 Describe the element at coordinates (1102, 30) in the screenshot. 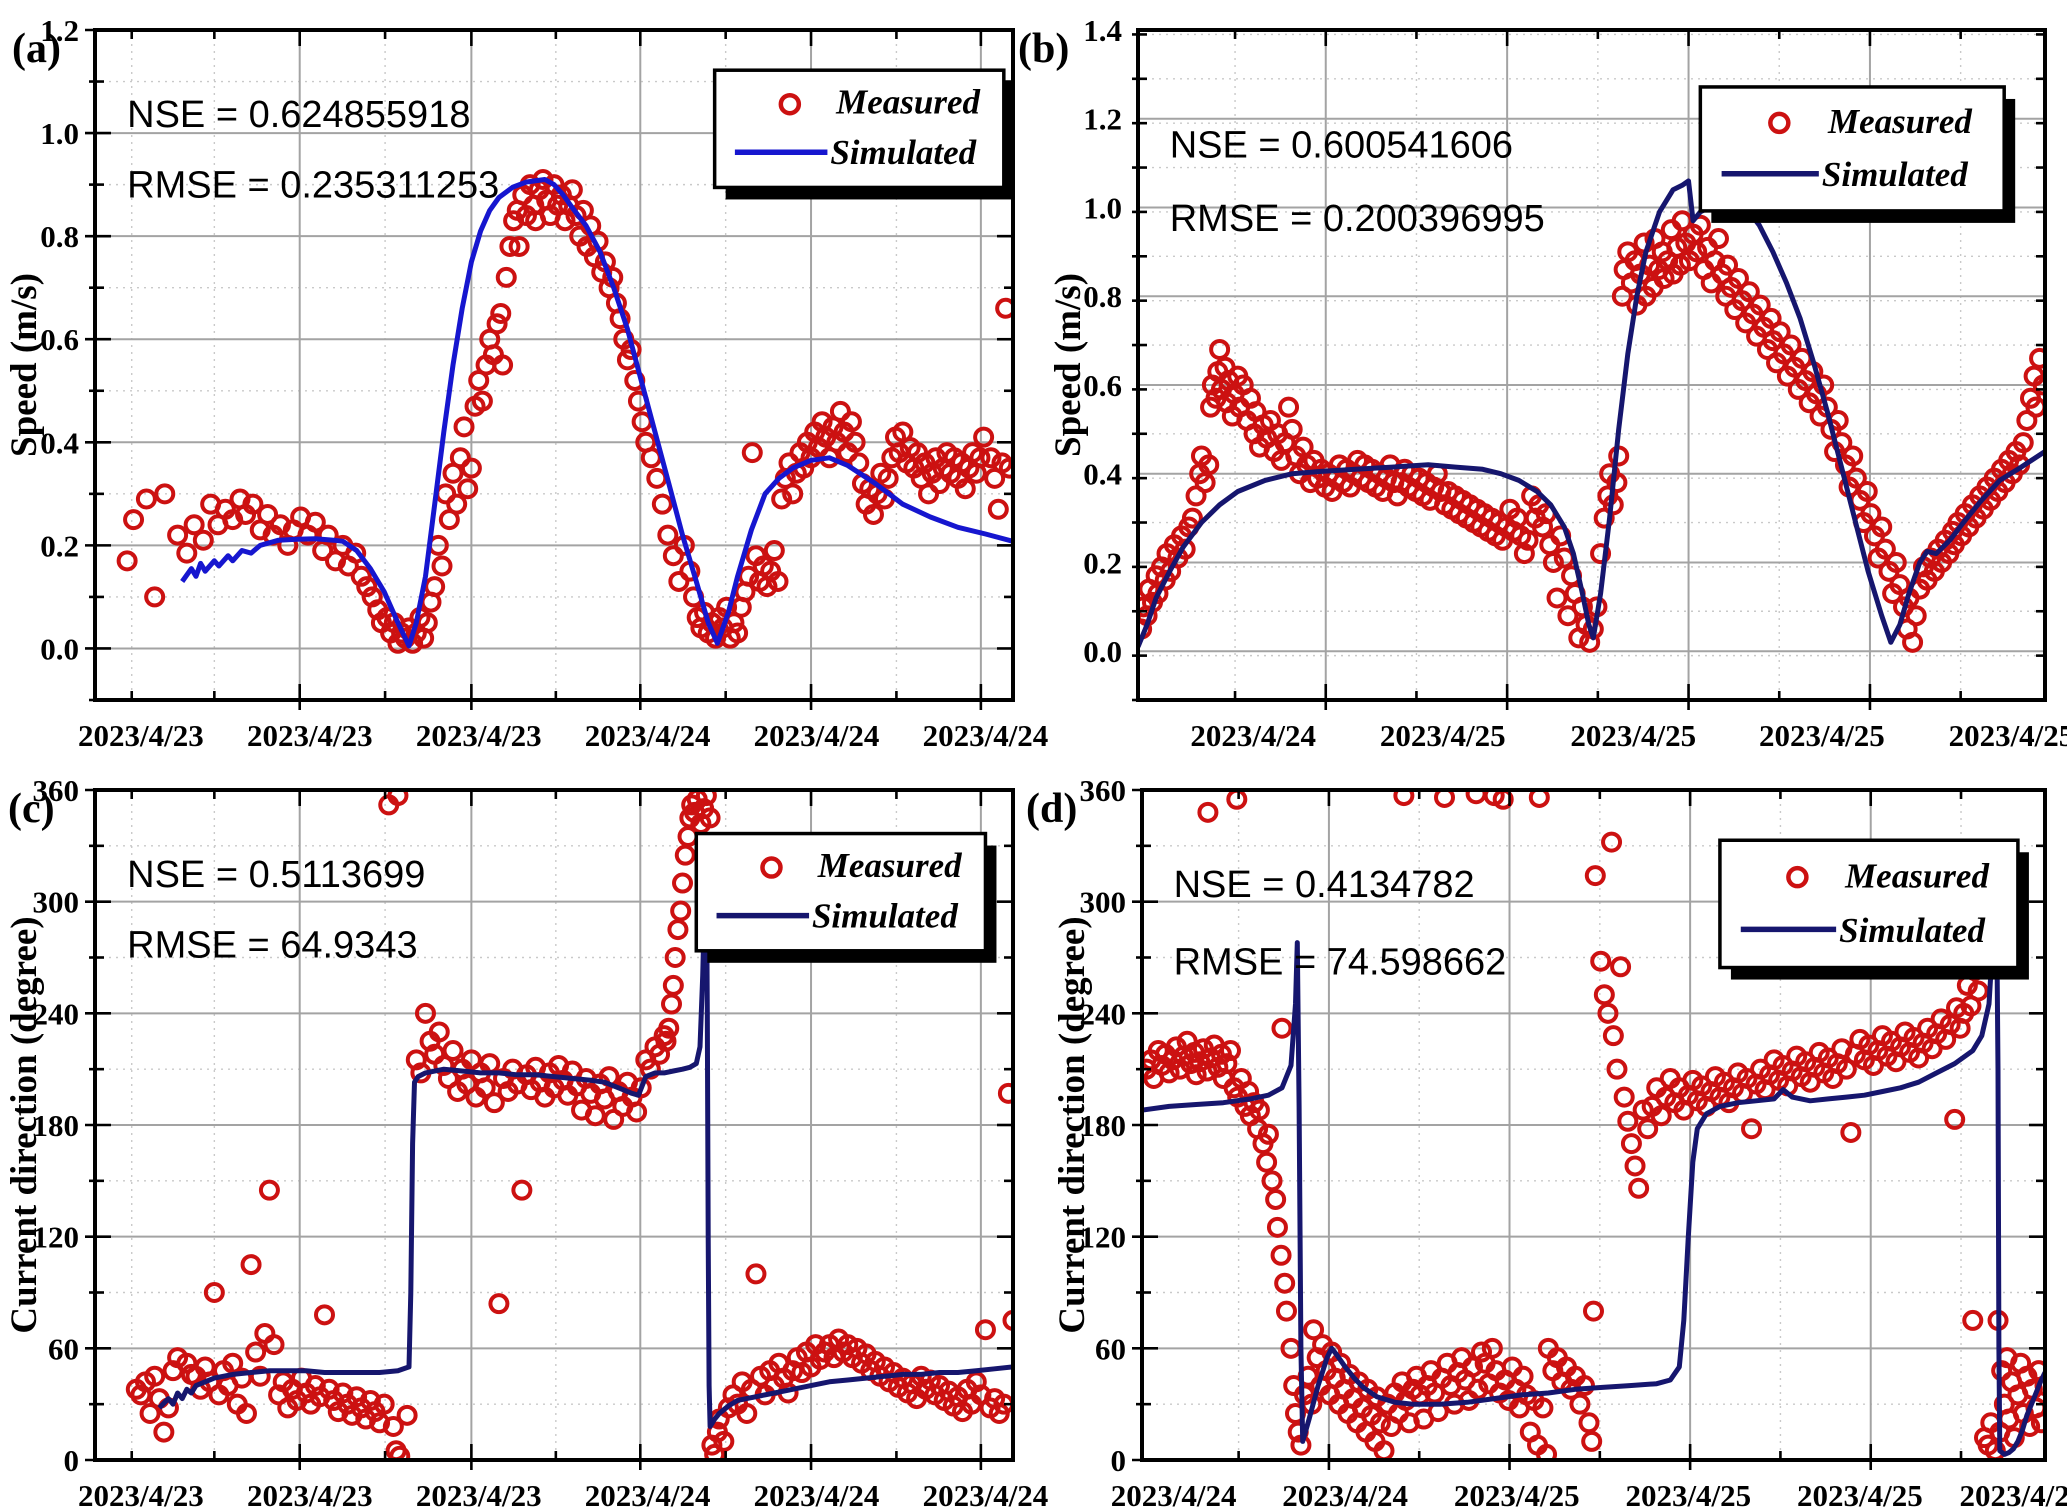

I see `y-tick-label: 1.4` at that location.